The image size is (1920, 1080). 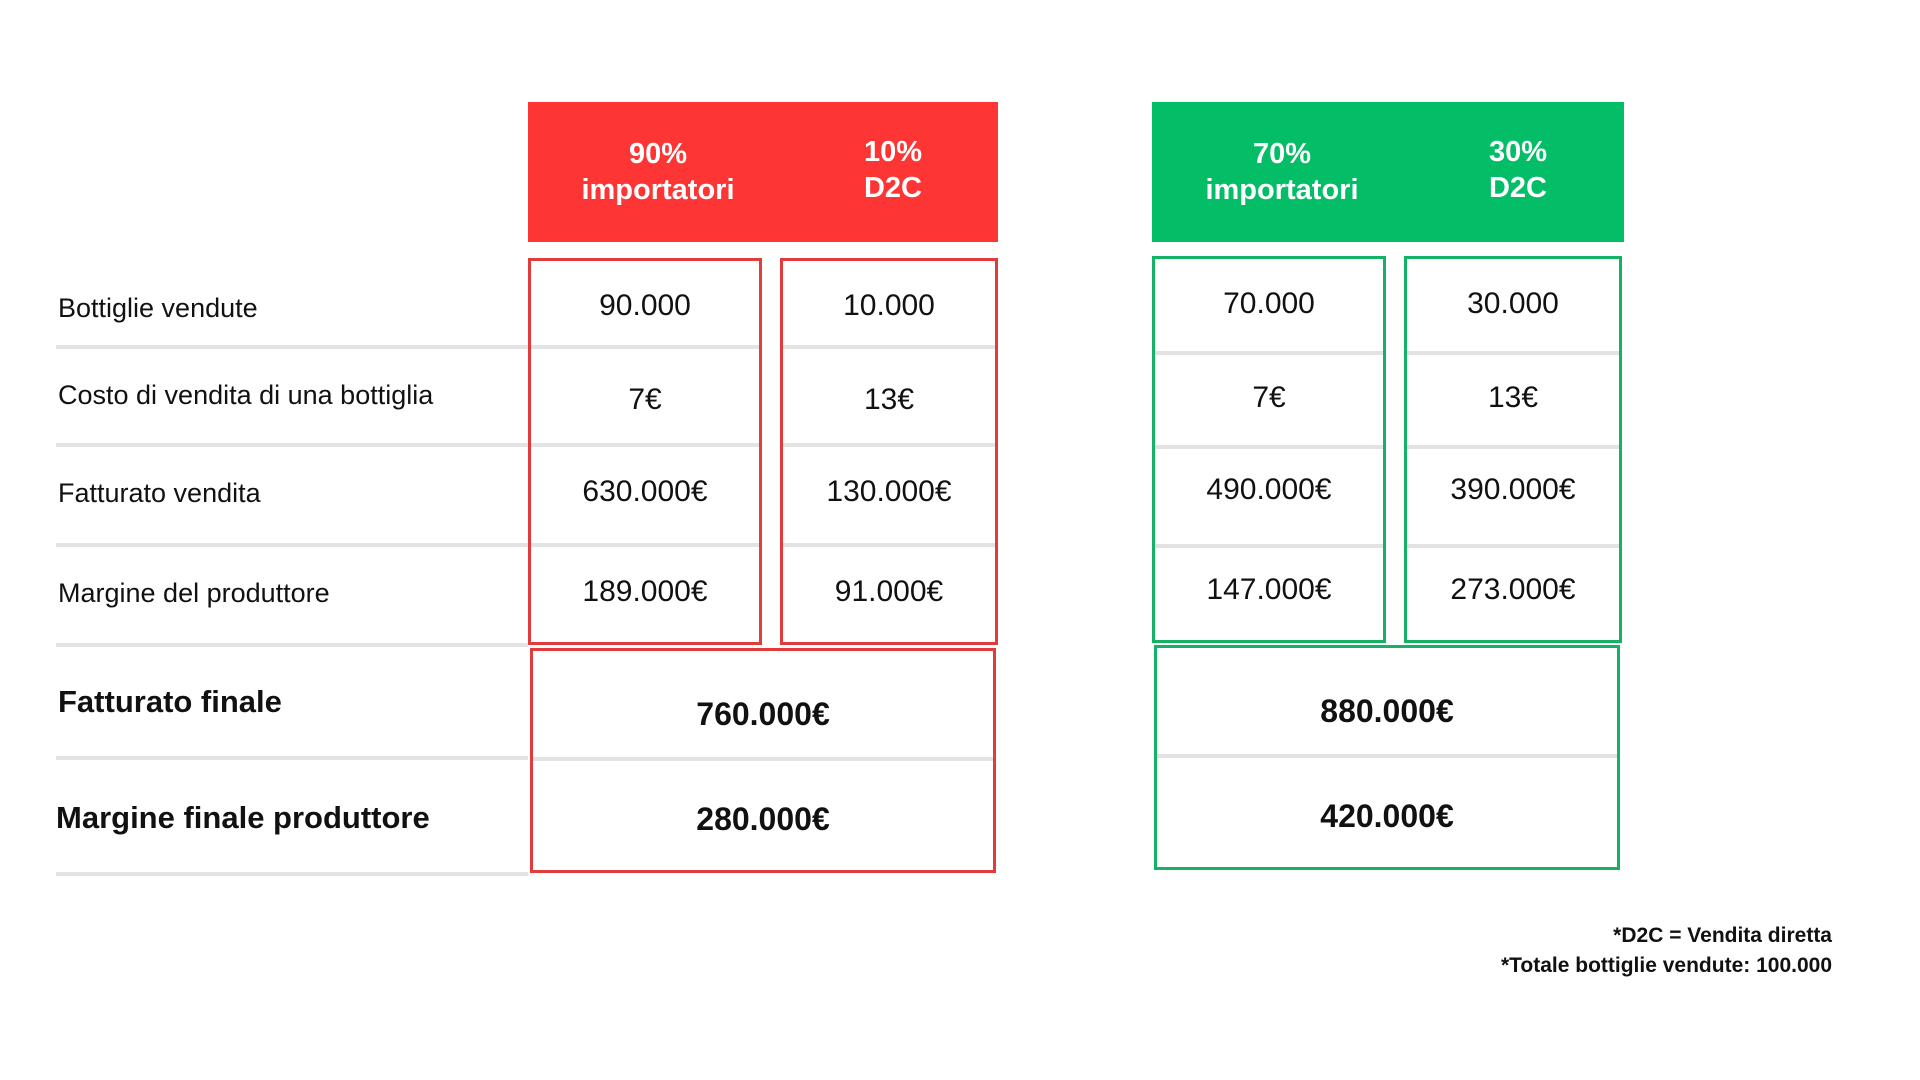 I want to click on scenario-b-d2c-header: 30% D2C, so click(x=1518, y=170).